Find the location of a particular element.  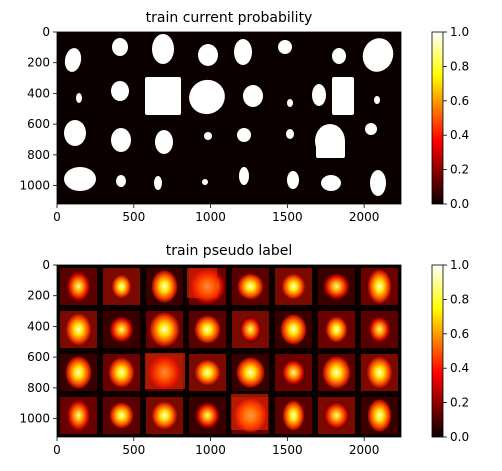

x-tick-label: 500 is located at coordinates (133, 450).